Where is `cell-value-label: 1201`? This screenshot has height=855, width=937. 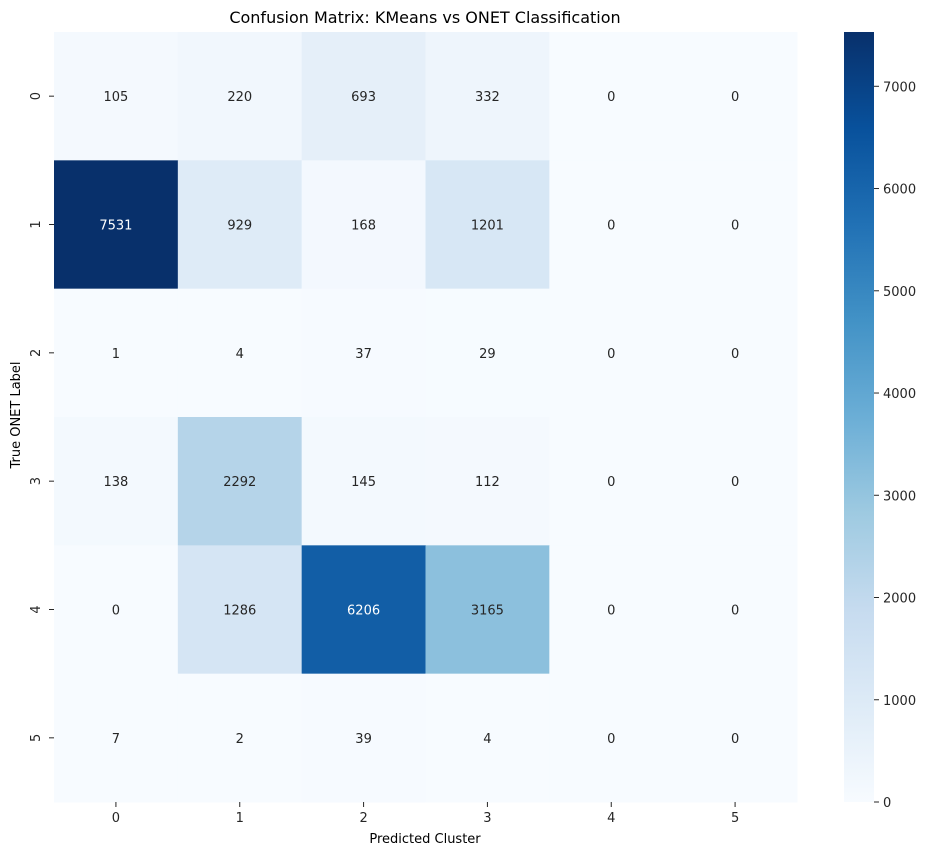 cell-value-label: 1201 is located at coordinates (487, 226).